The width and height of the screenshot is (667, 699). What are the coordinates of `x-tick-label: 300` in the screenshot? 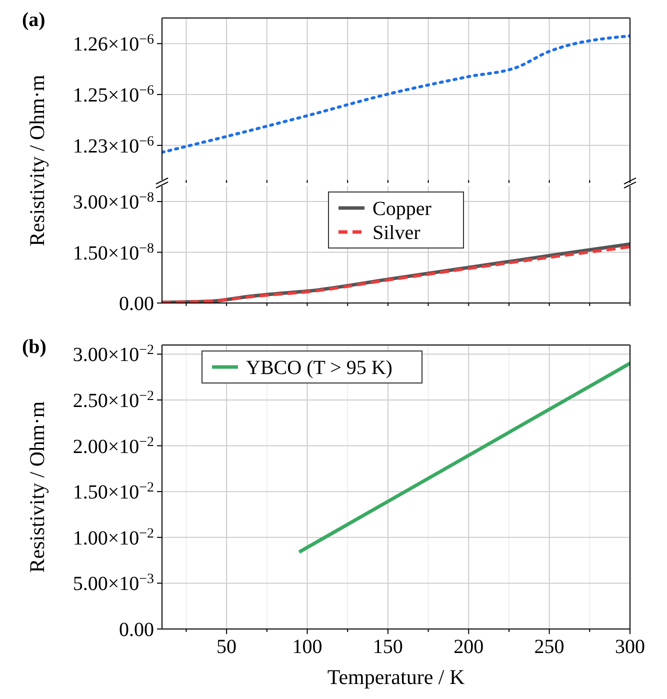 It's located at (630, 647).